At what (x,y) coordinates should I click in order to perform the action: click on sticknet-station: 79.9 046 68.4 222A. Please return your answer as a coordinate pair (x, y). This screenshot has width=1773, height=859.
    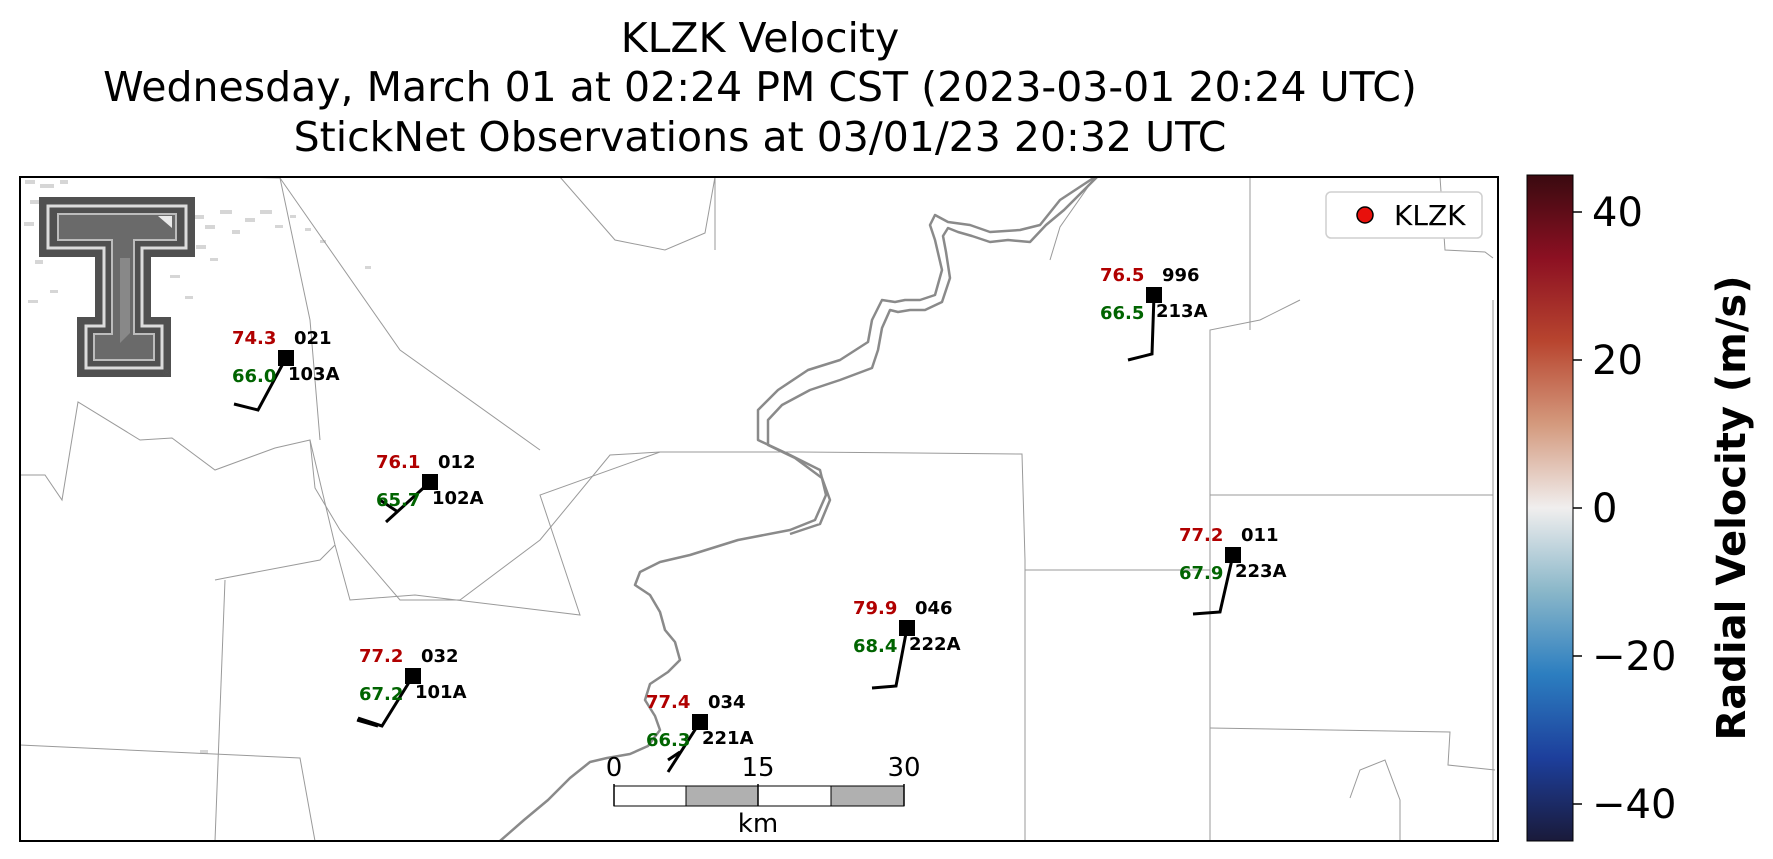
    Looking at the image, I should click on (907, 644).